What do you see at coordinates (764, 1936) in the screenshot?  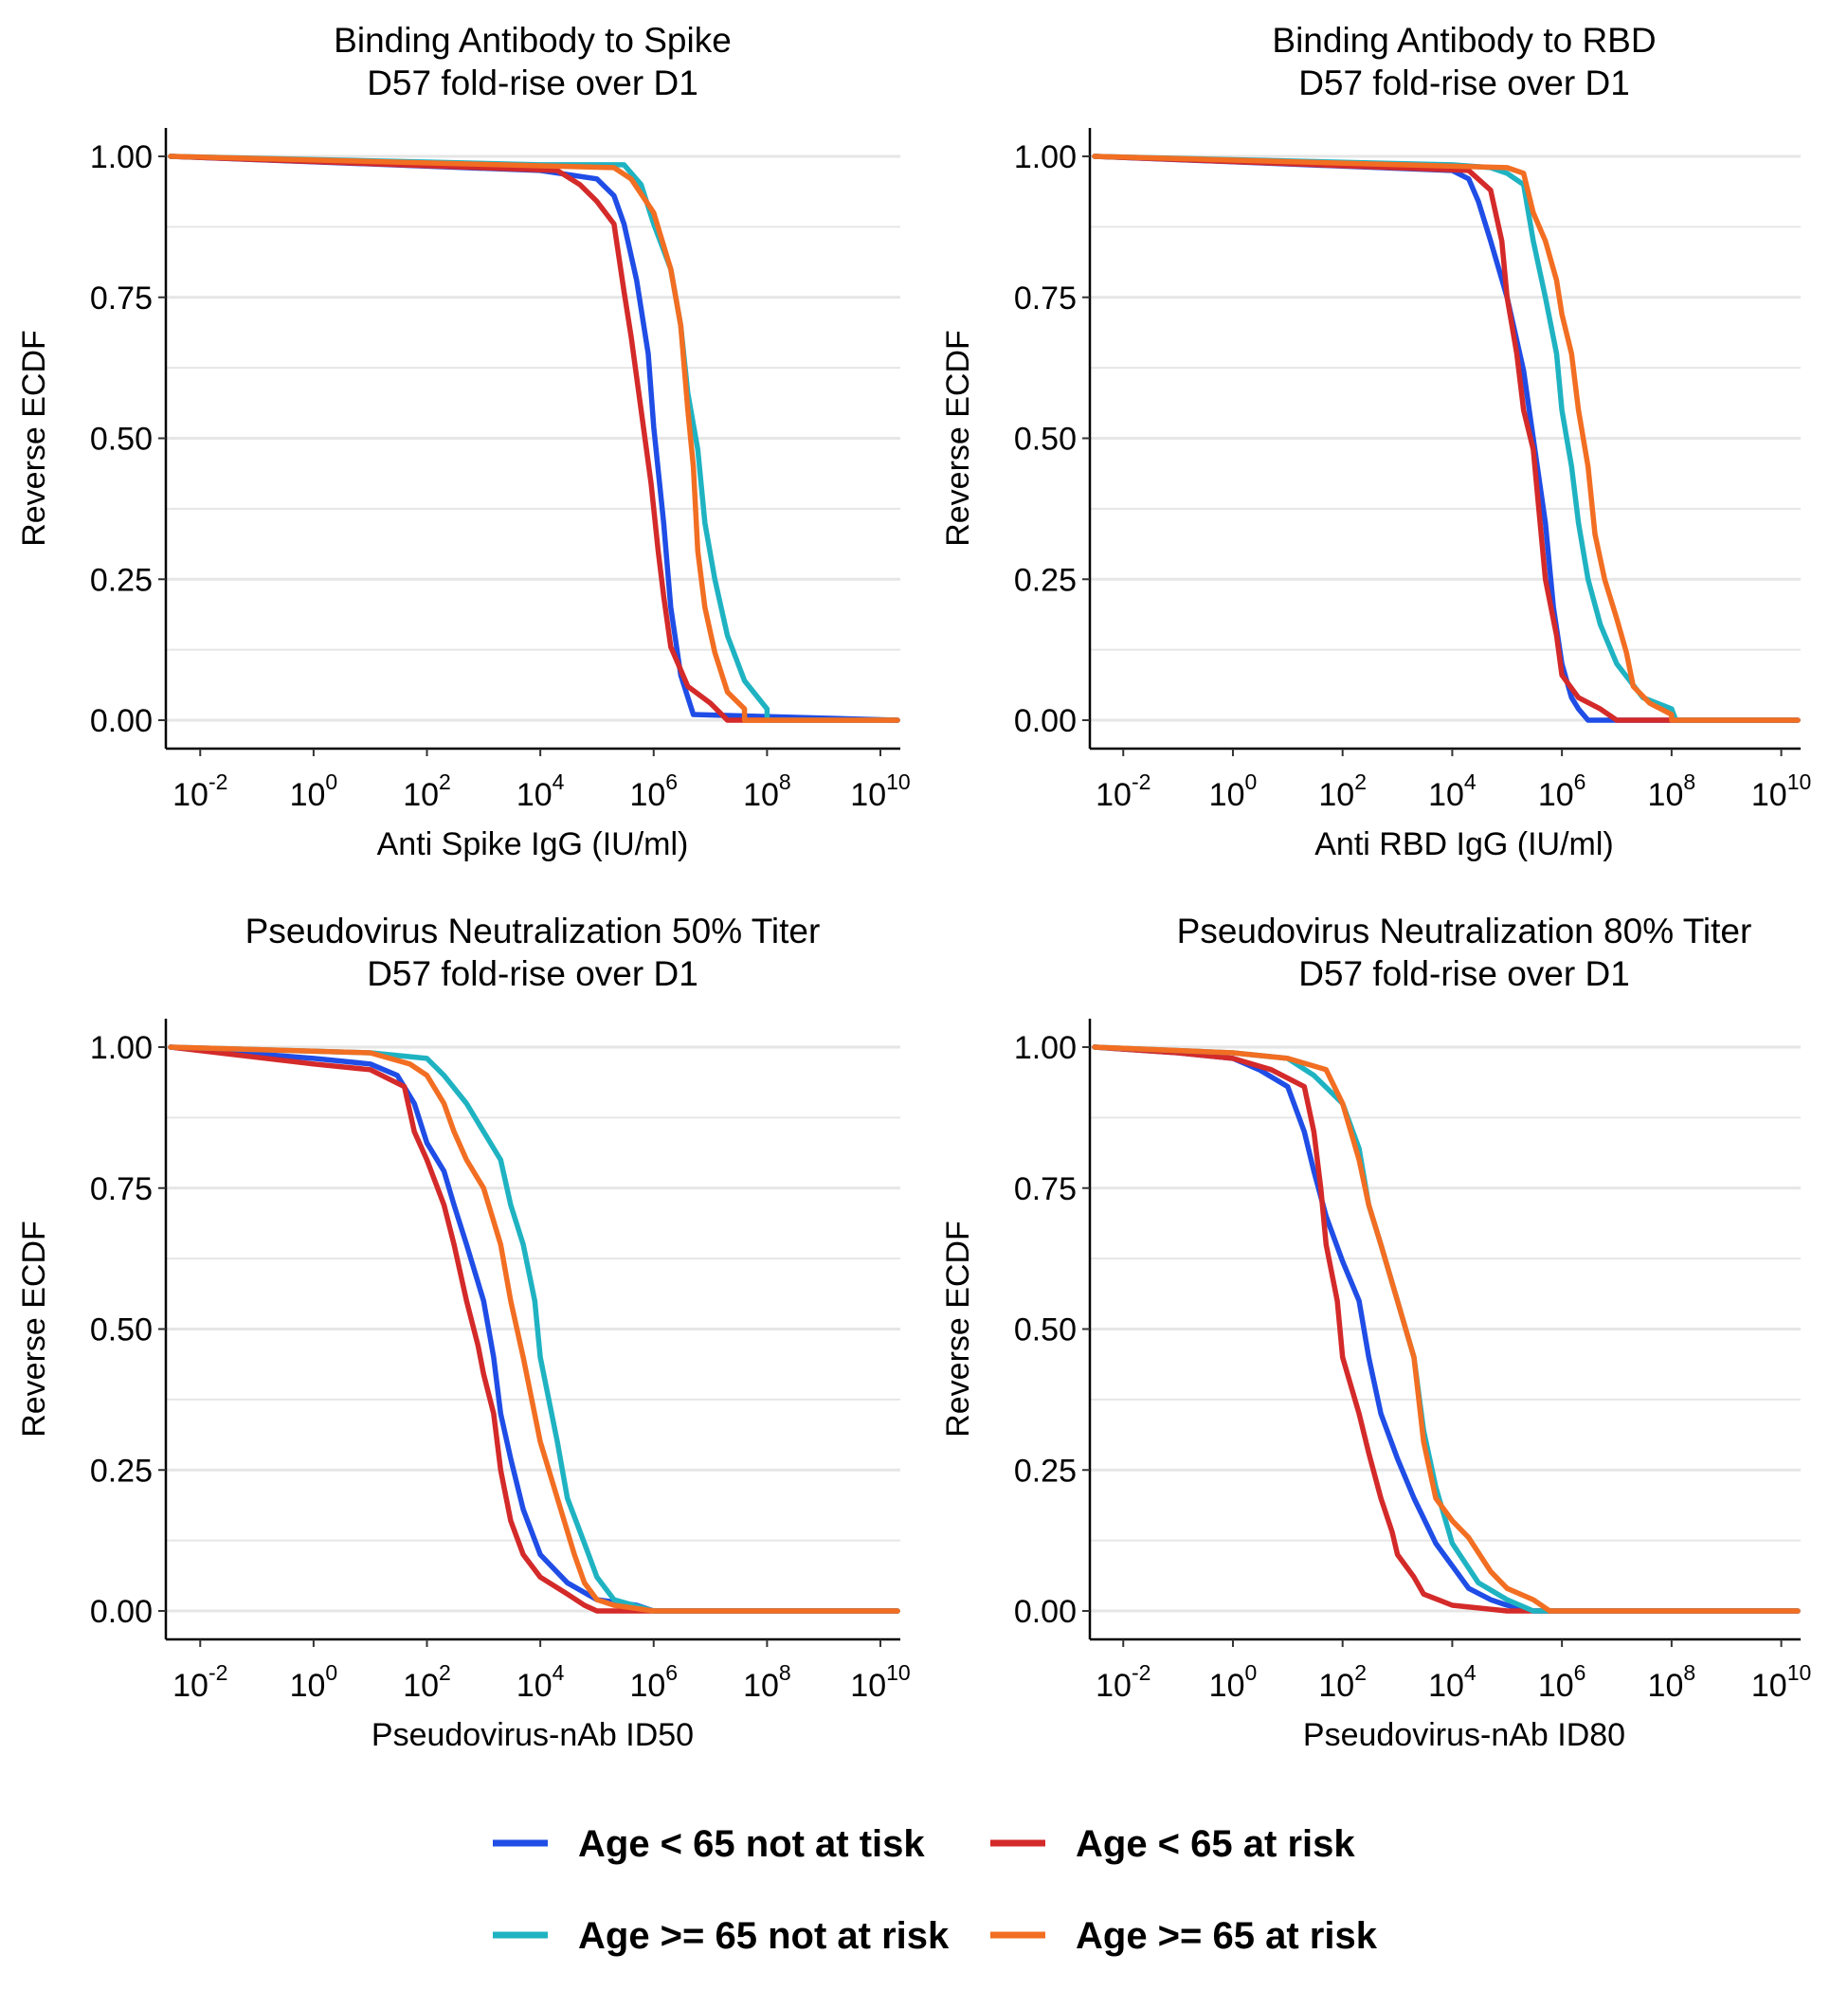 I see `legend-label: Age >= 65 not at risk` at bounding box center [764, 1936].